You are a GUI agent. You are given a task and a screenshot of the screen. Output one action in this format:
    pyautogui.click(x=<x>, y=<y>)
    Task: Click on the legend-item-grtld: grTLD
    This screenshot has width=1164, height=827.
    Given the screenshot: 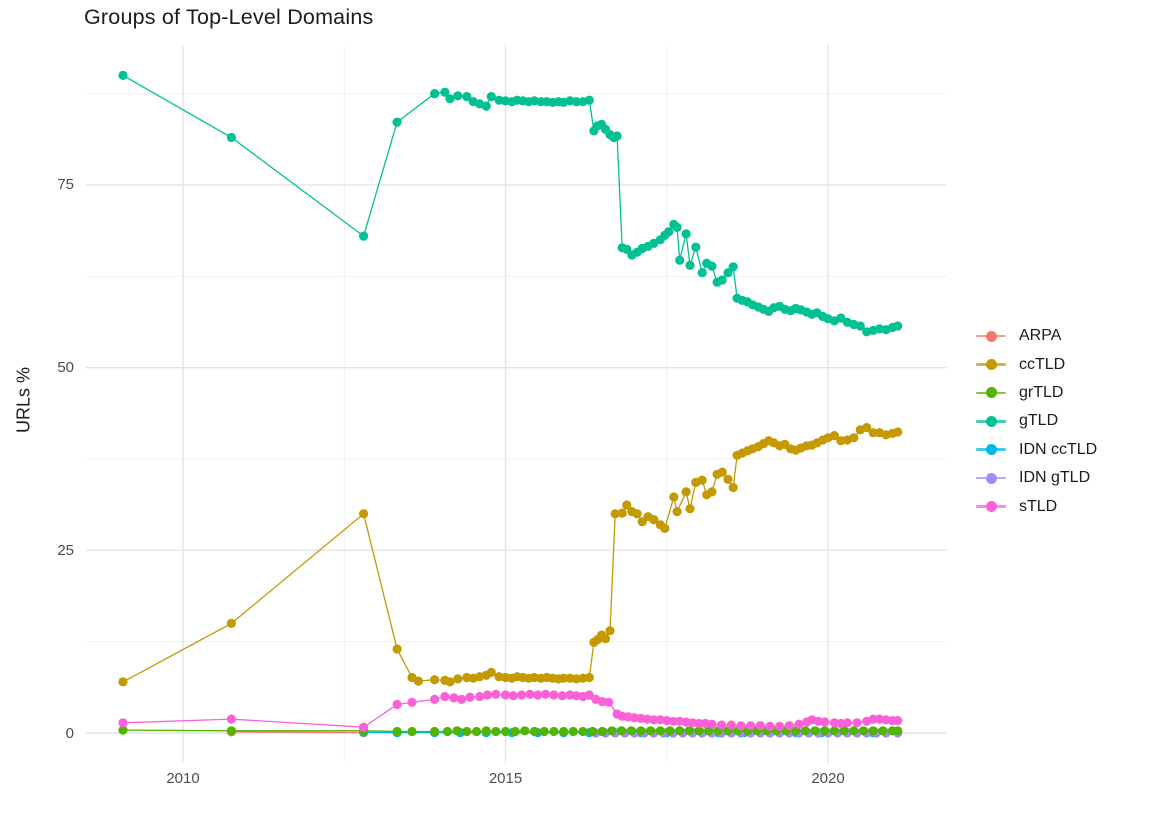 What is the action you would take?
    pyautogui.click(x=1036, y=393)
    